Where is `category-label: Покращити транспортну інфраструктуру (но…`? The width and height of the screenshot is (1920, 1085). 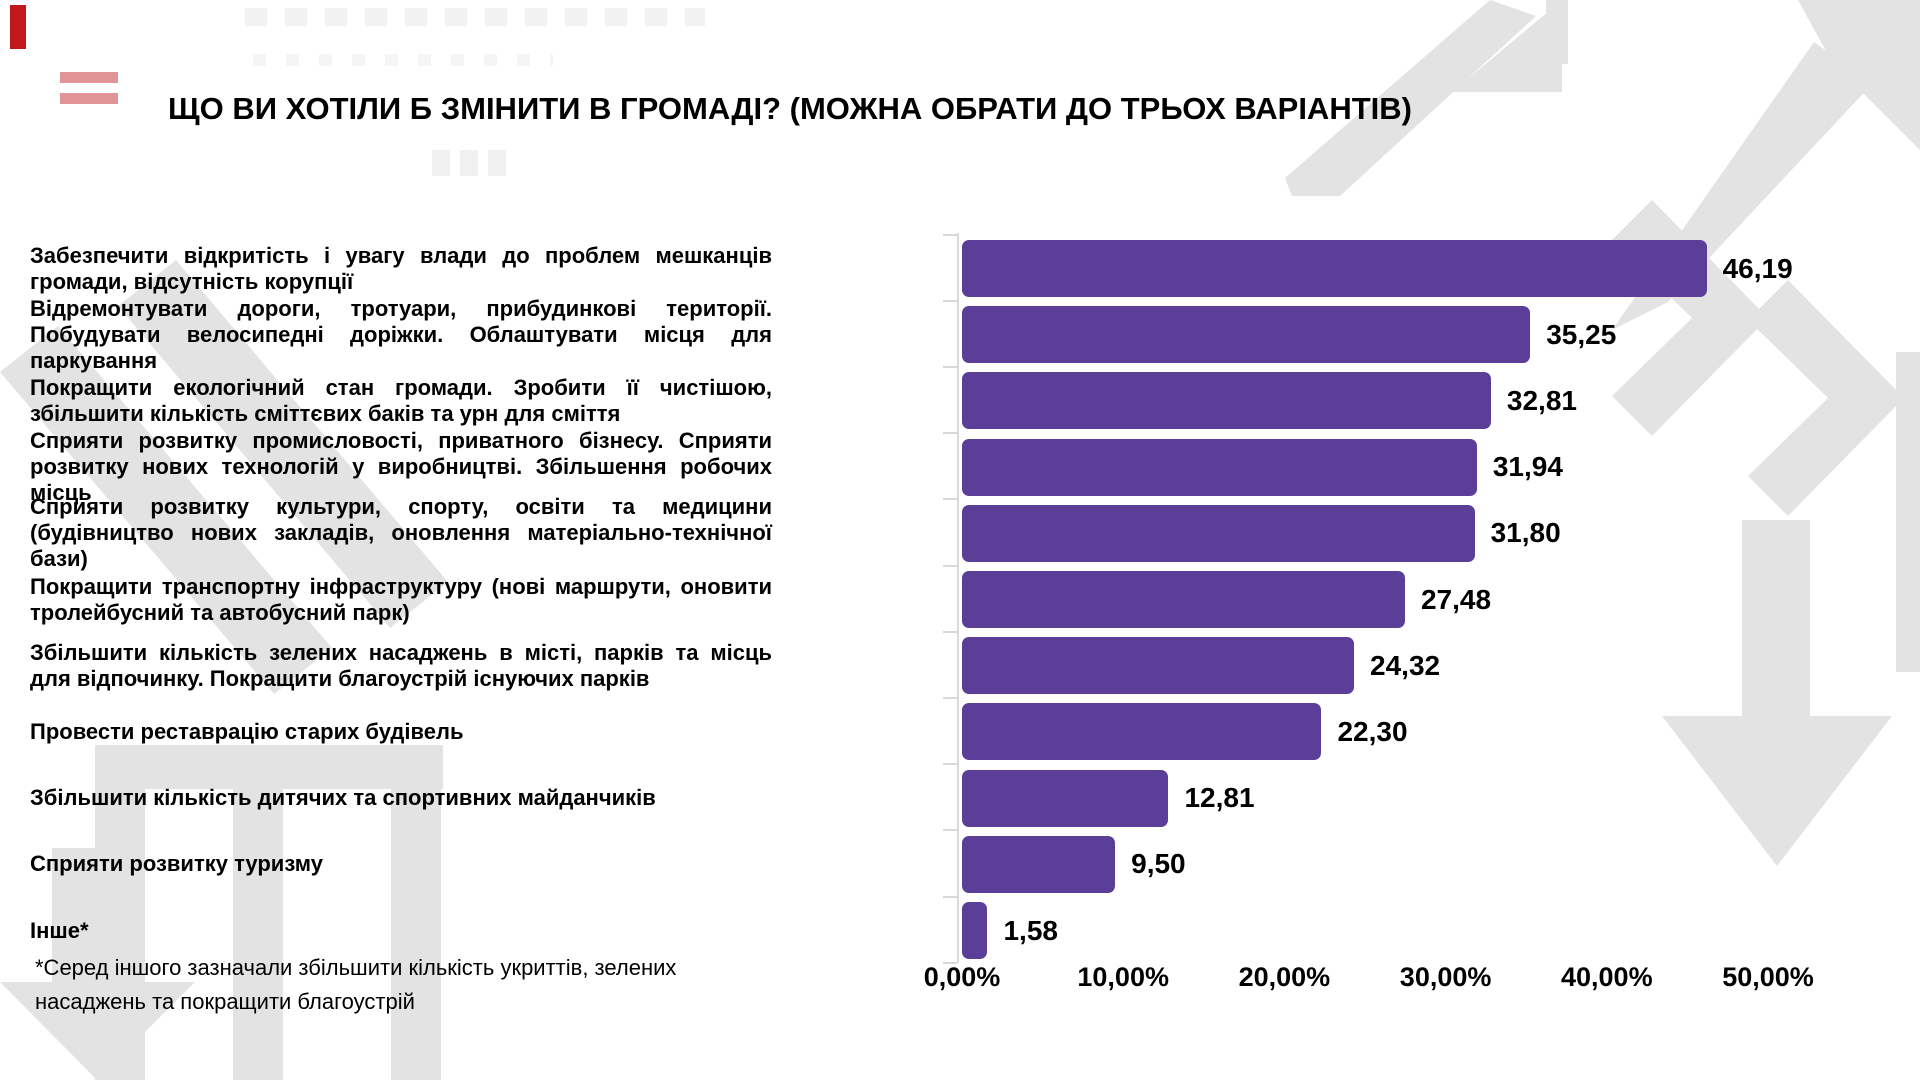
category-label: Покращити транспортну інфраструктуру (но… is located at coordinates (401, 599).